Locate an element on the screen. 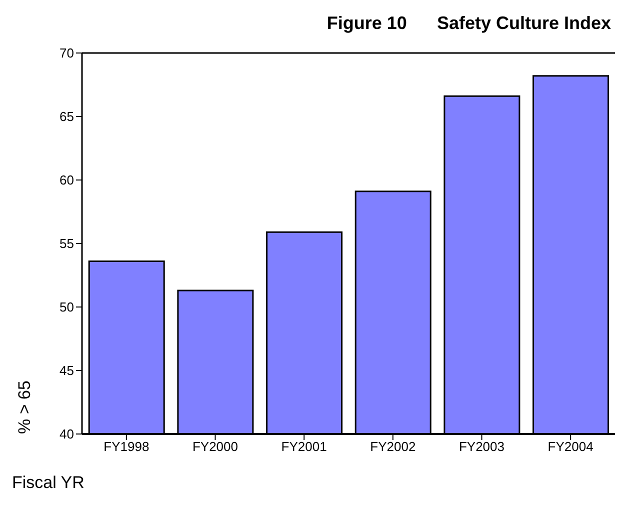 The width and height of the screenshot is (619, 510). chart-title: Figure 10 Safety Culture Index is located at coordinates (468, 23).